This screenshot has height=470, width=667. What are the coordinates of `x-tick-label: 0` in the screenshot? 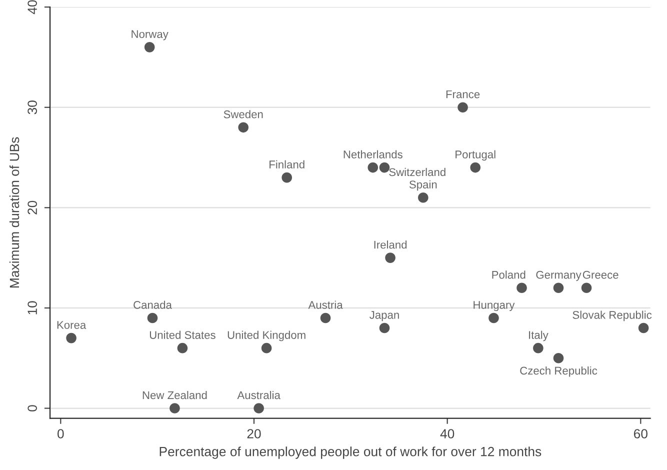 It's located at (61, 433).